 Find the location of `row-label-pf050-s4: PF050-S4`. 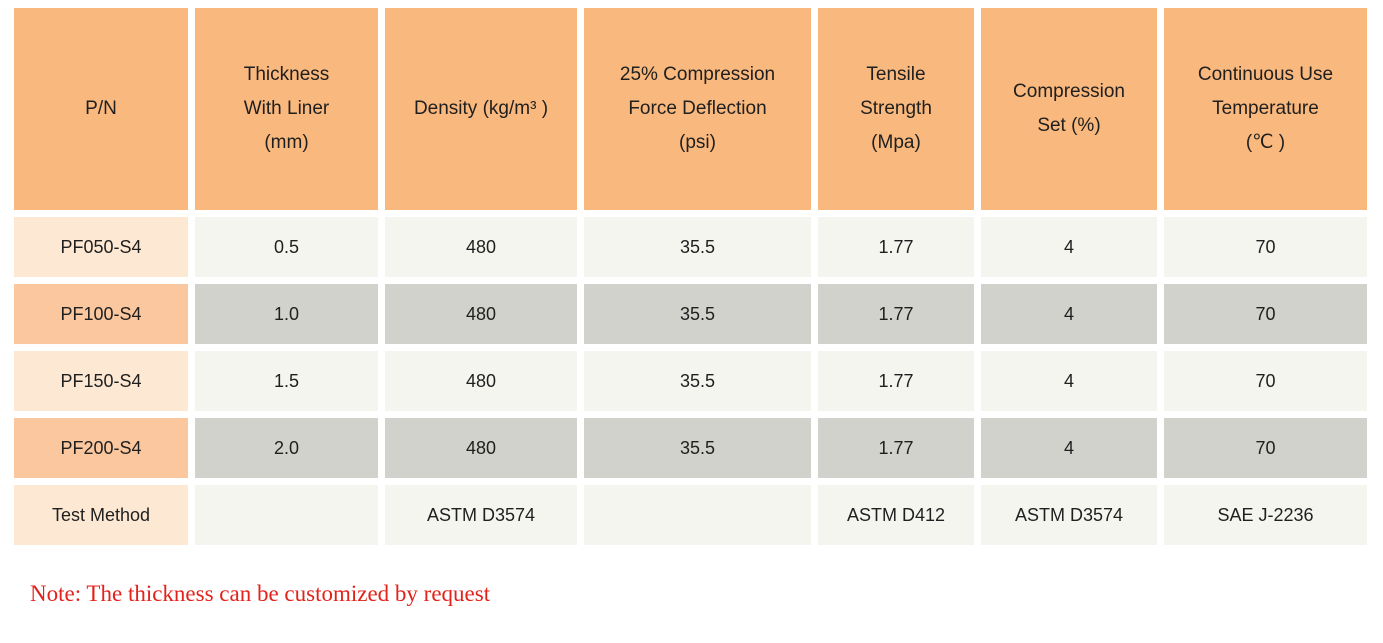

row-label-pf050-s4: PF050-S4 is located at coordinates (101, 247).